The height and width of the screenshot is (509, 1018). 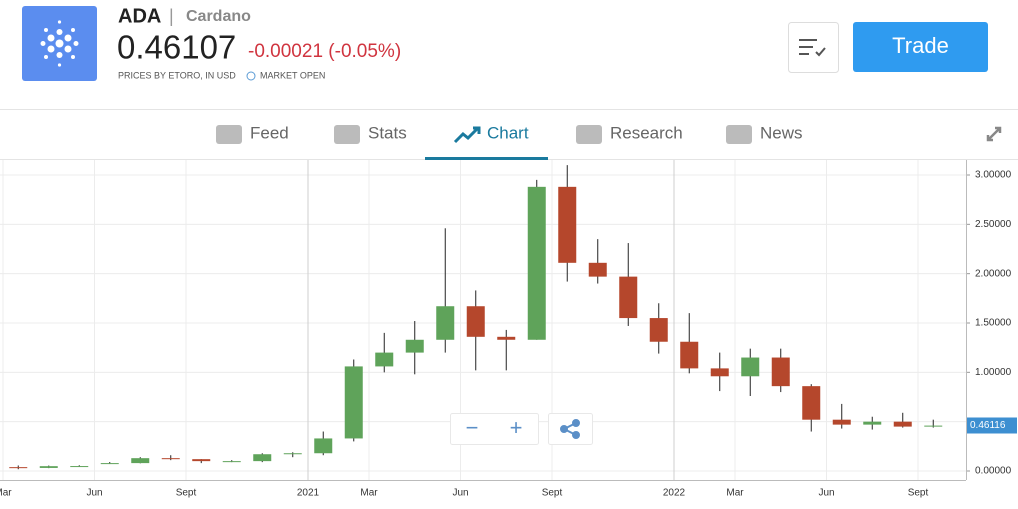 I want to click on price: 0.46107, so click(x=176, y=47).